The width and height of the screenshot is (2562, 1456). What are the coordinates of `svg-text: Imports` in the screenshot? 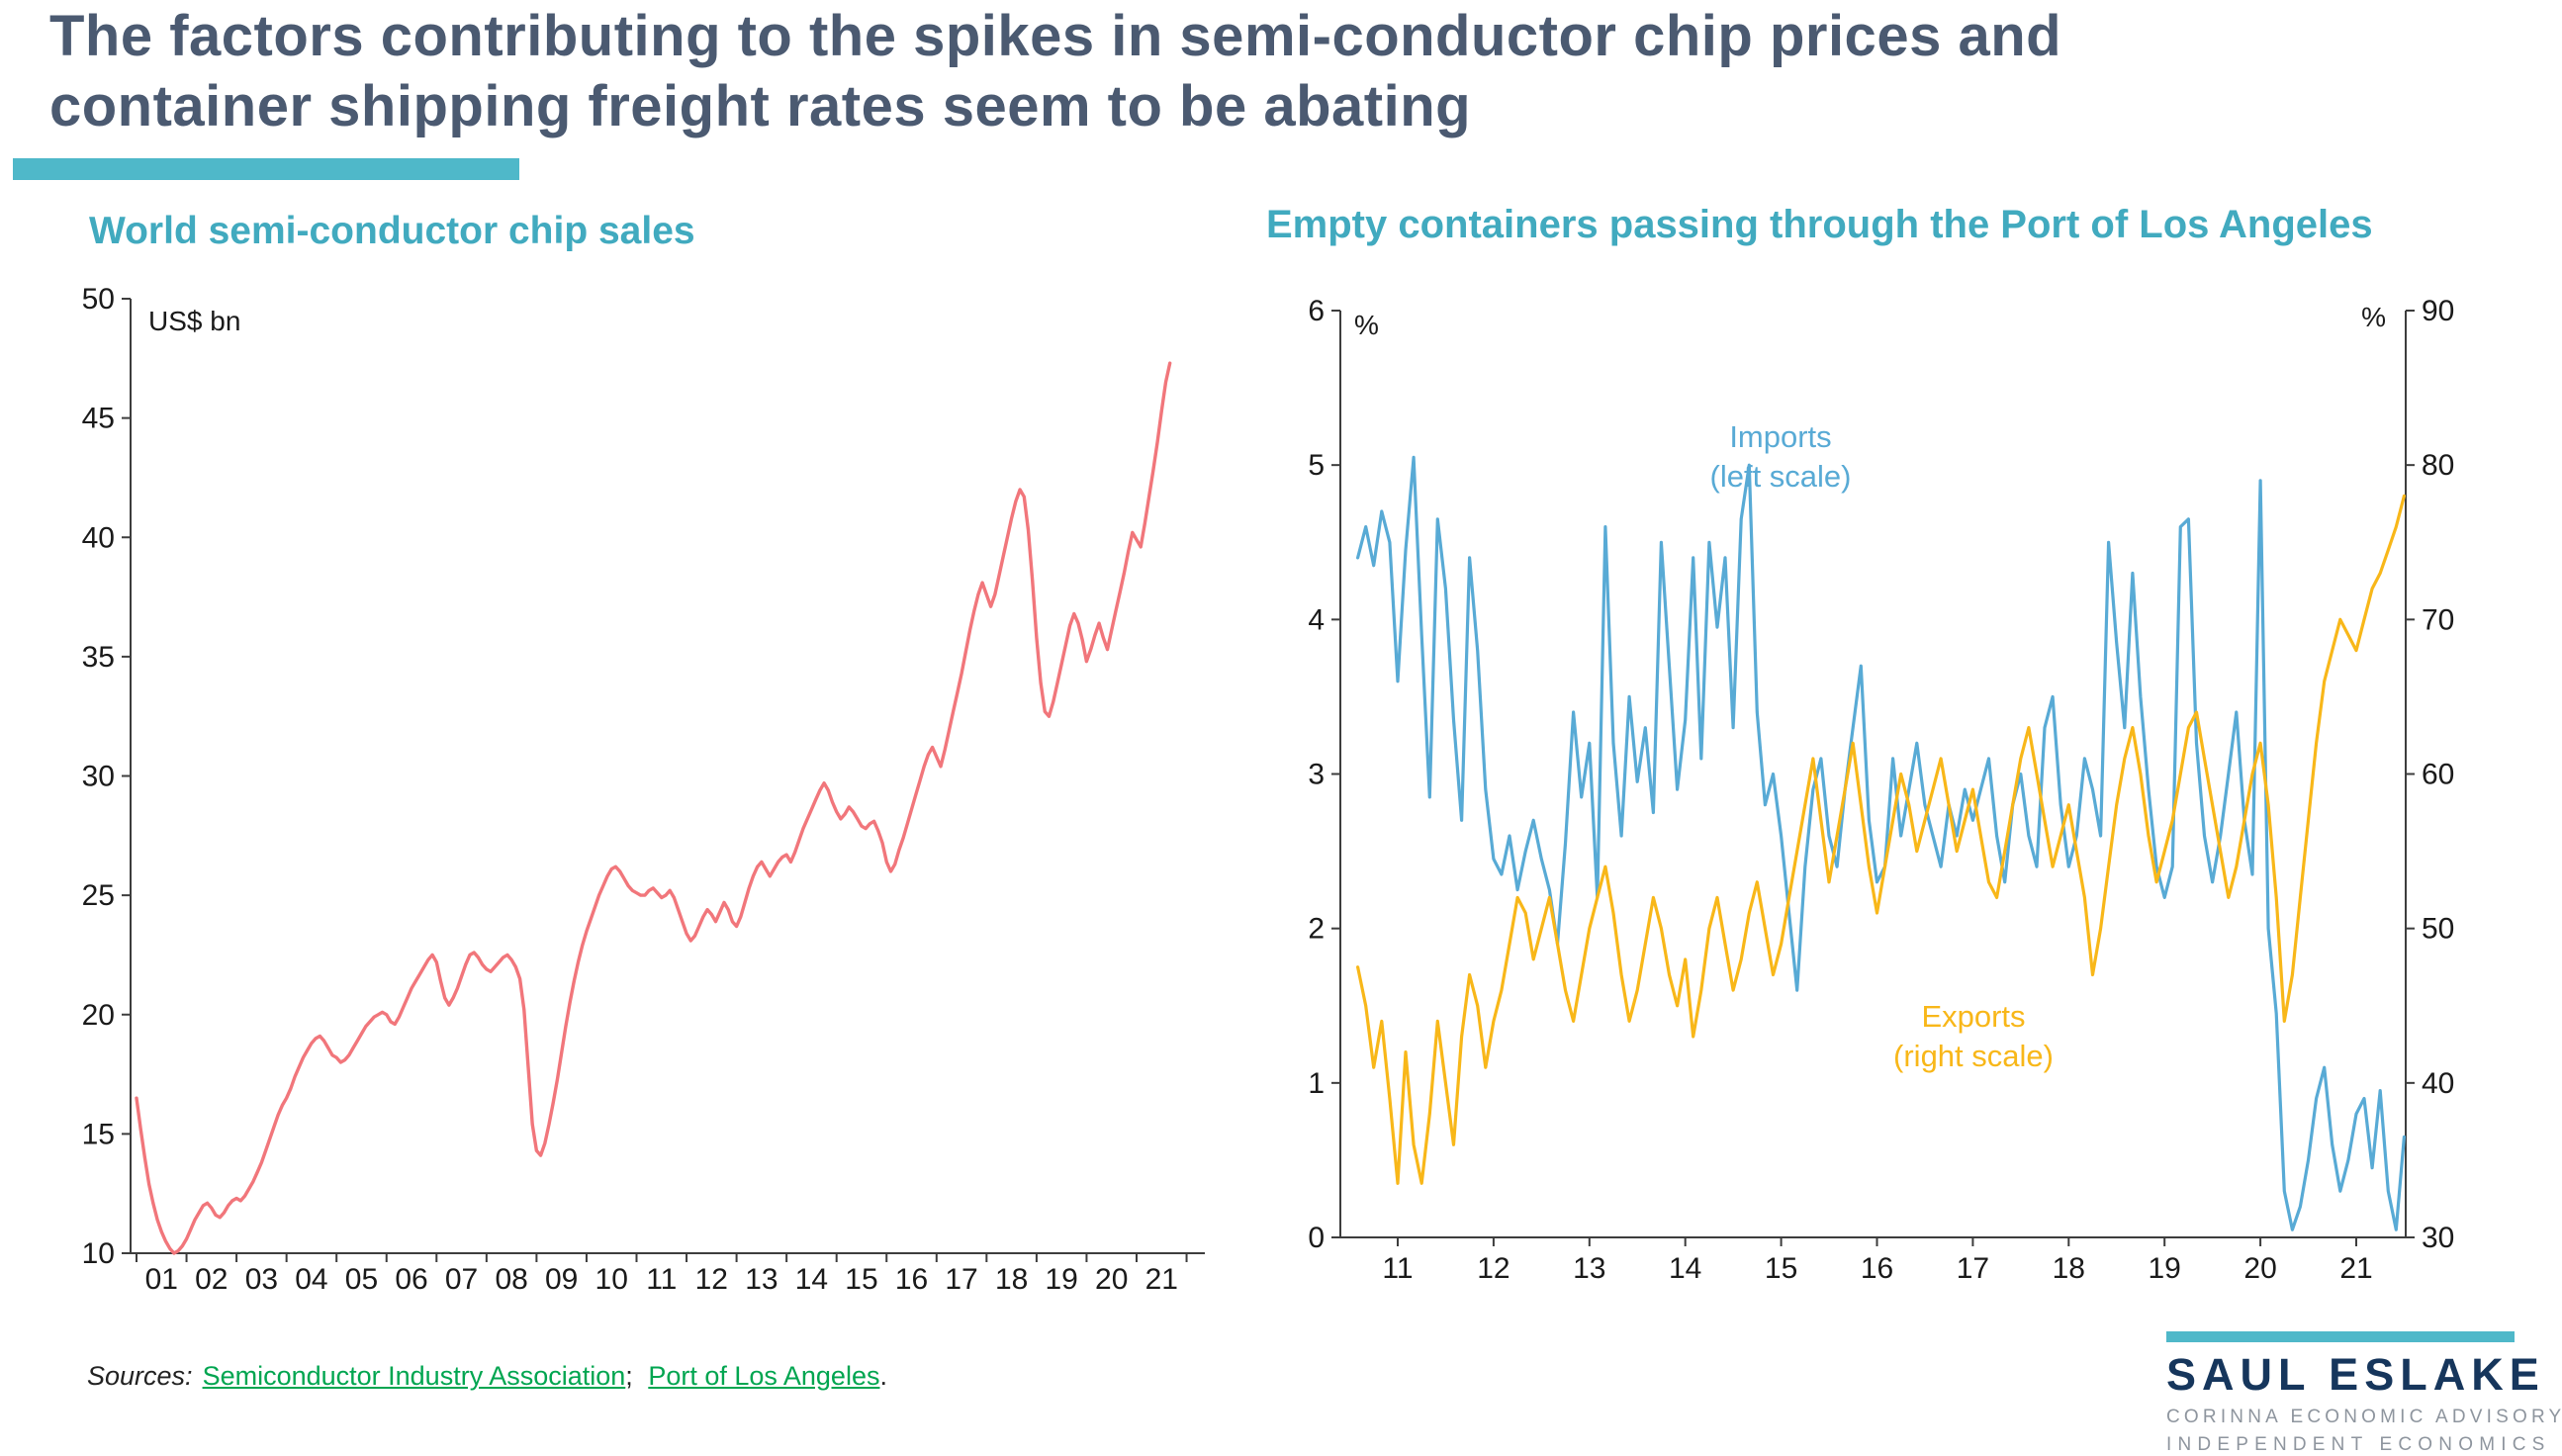 It's located at (1780, 436).